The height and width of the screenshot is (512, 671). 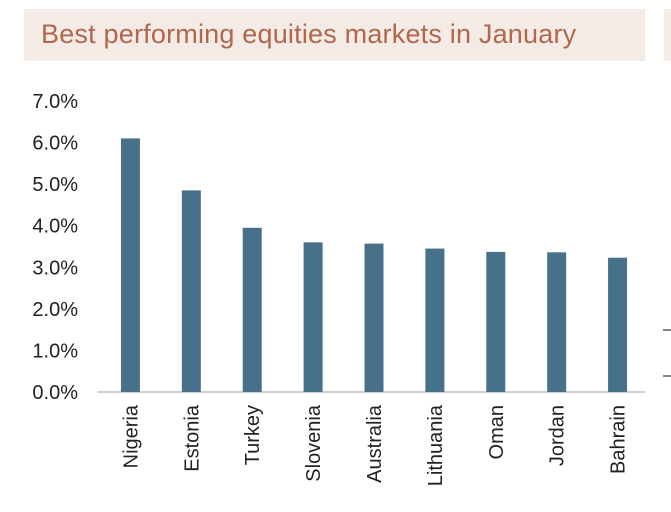 I want to click on x-tick-label: Estonia, so click(x=192, y=438).